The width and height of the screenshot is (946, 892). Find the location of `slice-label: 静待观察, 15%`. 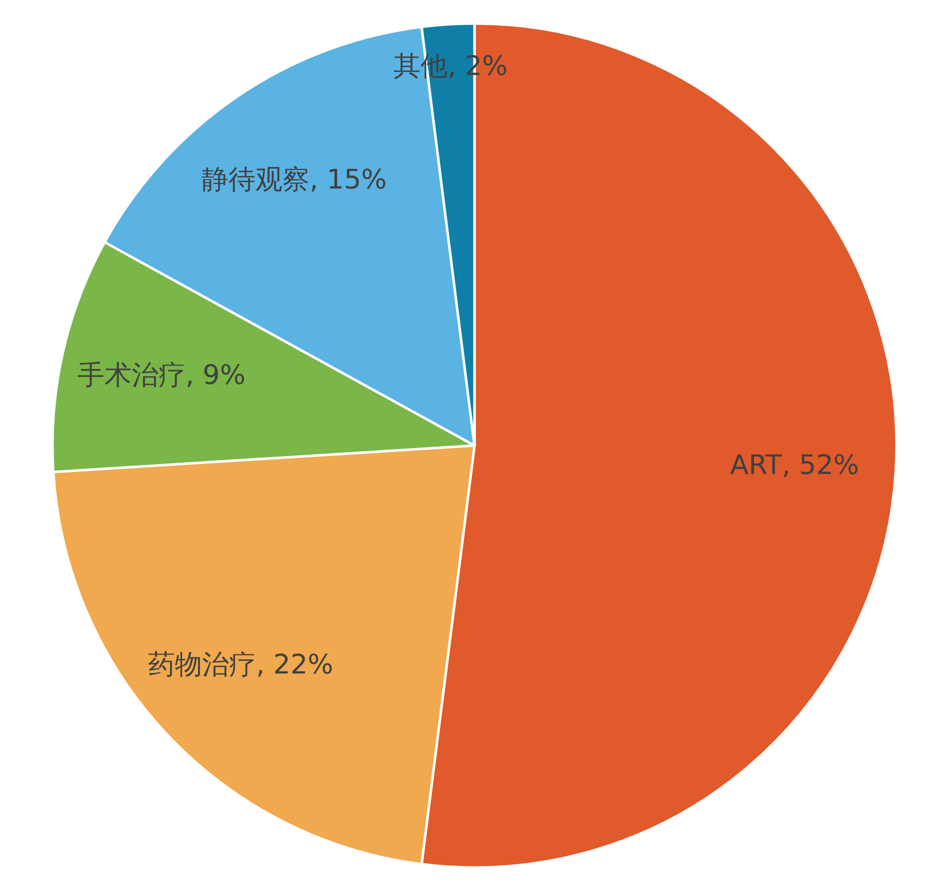

slice-label: 静待观察, 15% is located at coordinates (294, 180).